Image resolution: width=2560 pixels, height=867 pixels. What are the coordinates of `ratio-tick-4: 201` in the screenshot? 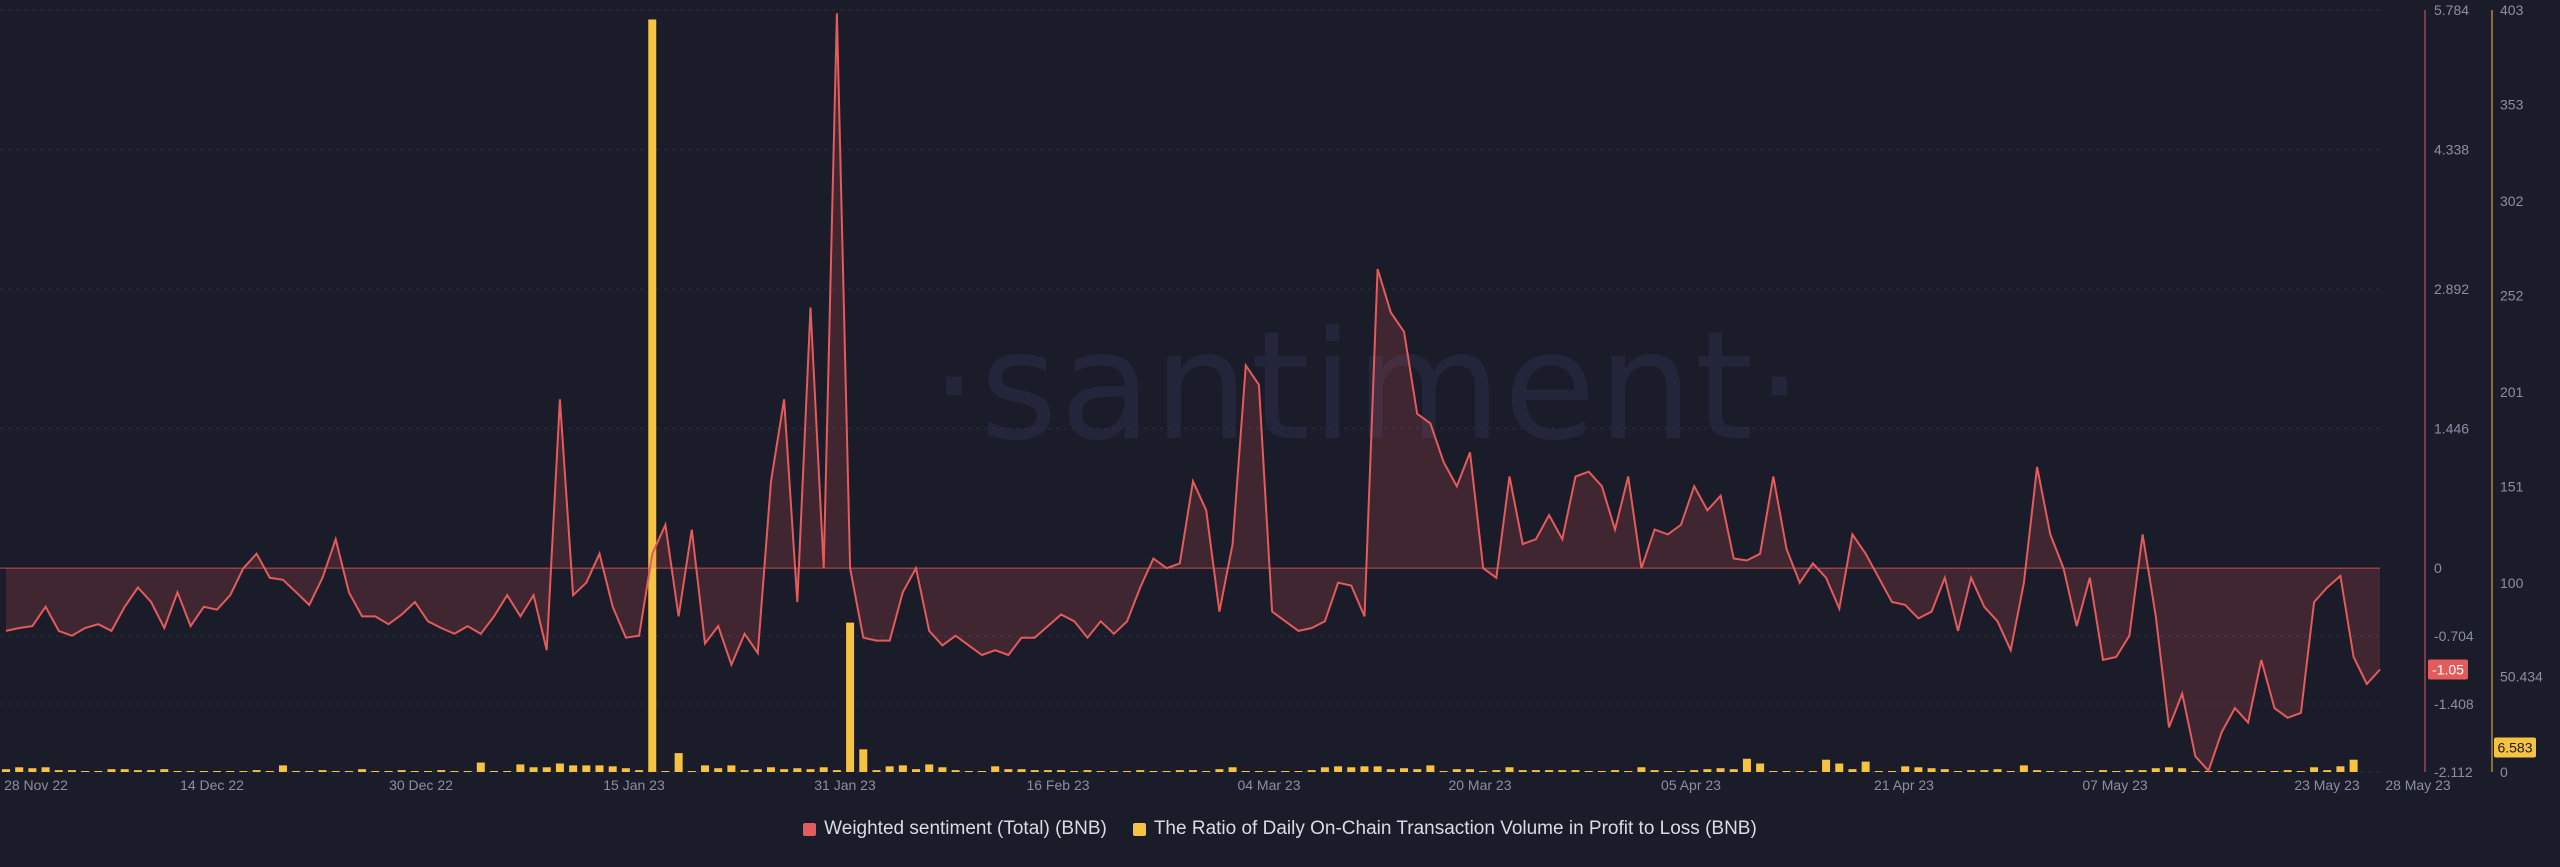 It's located at (2512, 392).